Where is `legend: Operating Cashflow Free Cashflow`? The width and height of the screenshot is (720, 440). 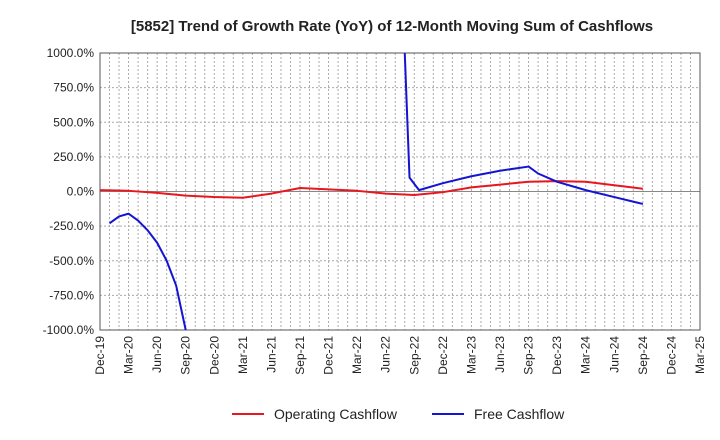 legend: Operating Cashflow Free Cashflow is located at coordinates (398, 414).